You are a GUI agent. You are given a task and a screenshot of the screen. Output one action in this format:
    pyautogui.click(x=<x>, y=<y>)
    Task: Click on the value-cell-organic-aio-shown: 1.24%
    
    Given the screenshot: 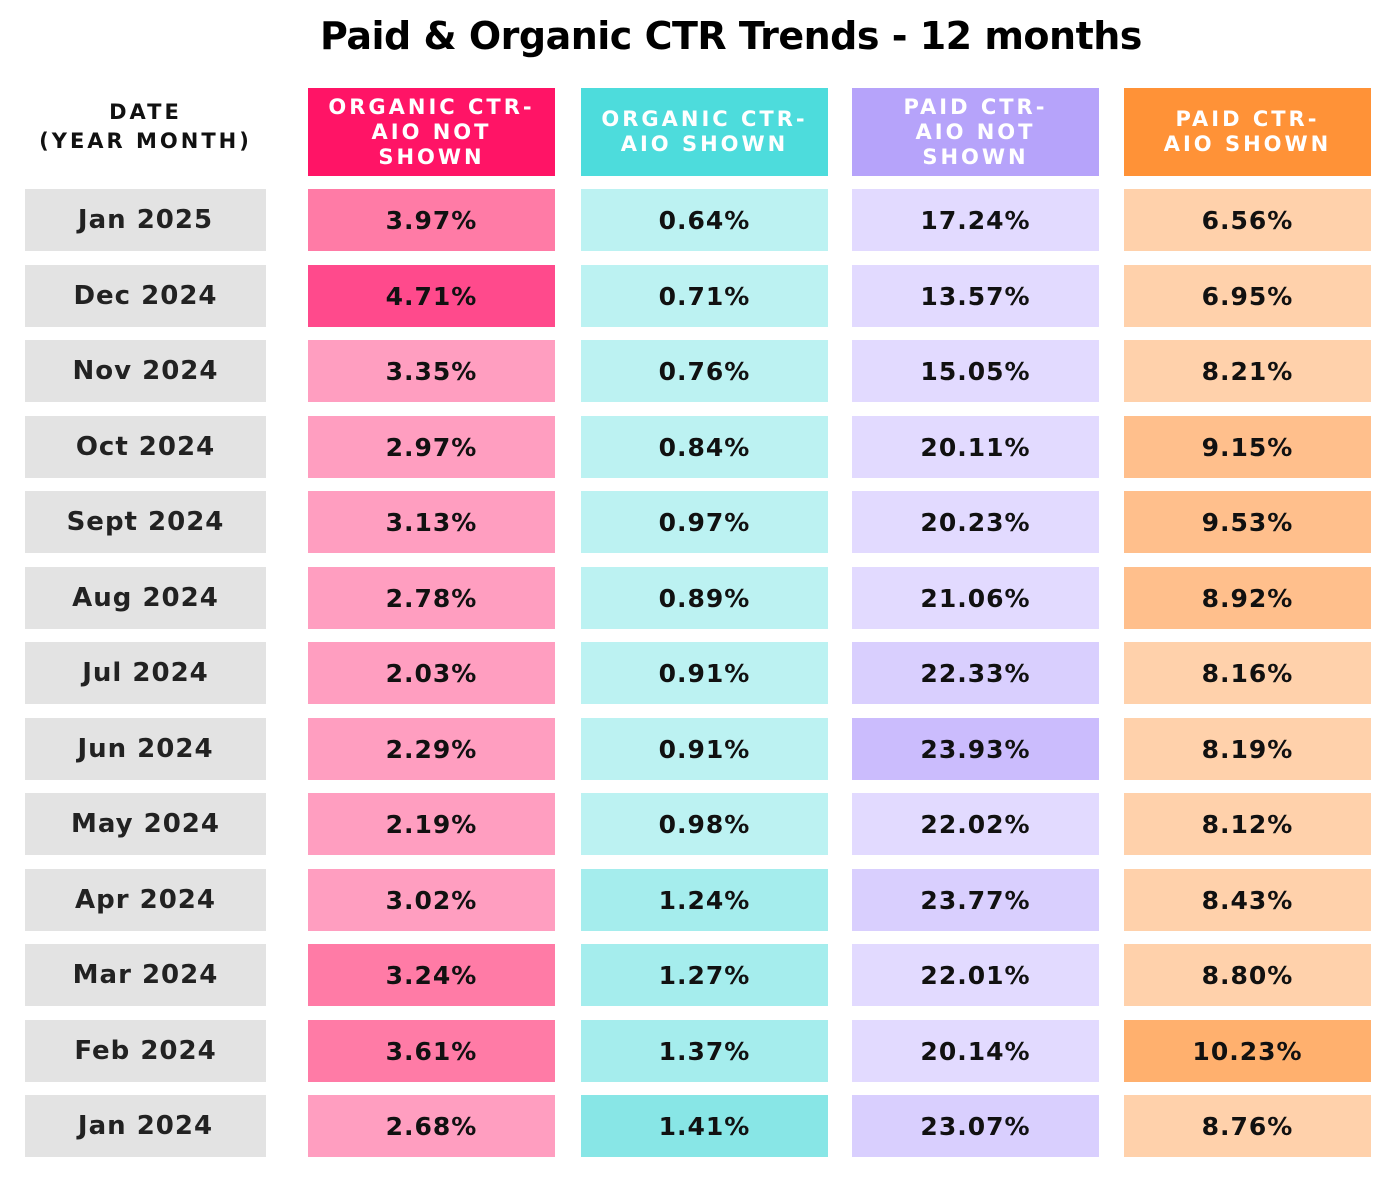 What is the action you would take?
    pyautogui.click(x=704, y=900)
    